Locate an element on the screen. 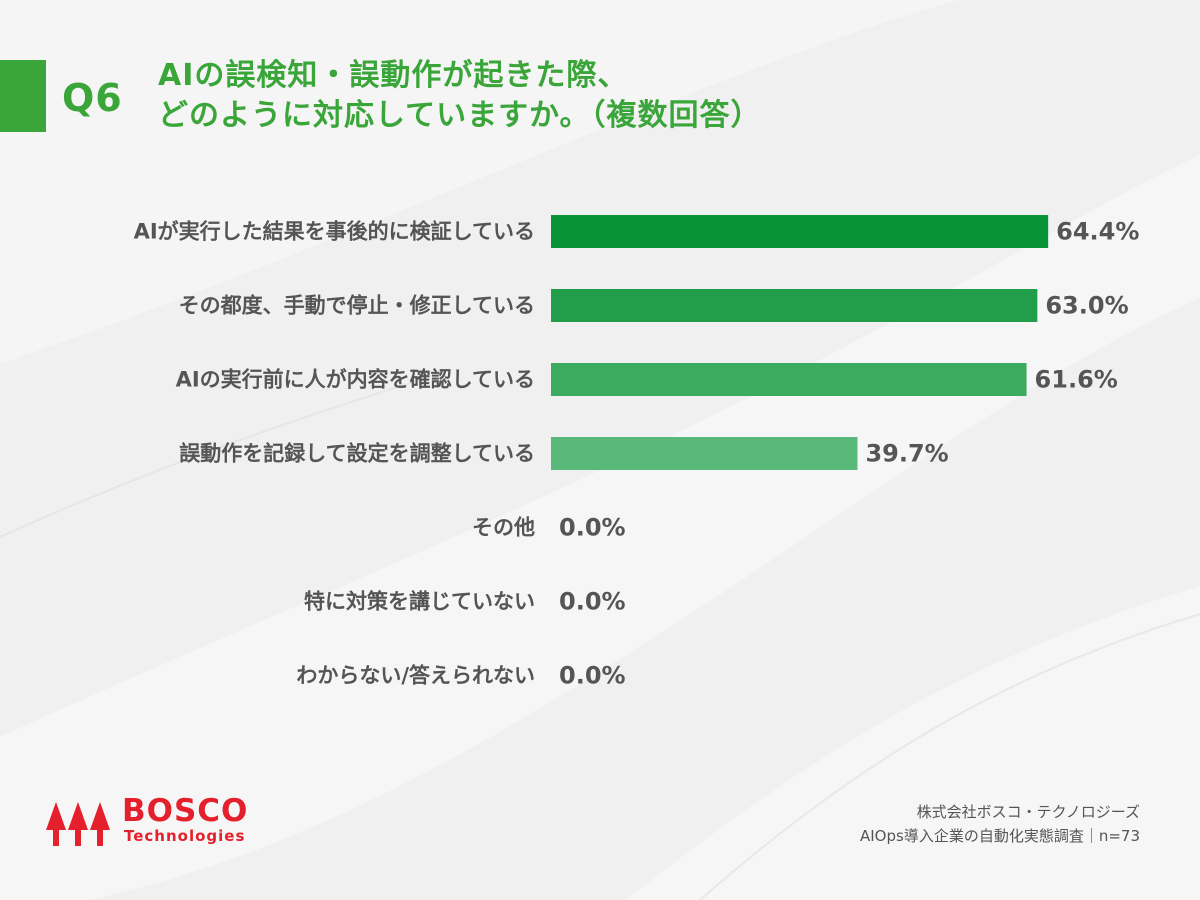  category-label: その他 is located at coordinates (503, 528).